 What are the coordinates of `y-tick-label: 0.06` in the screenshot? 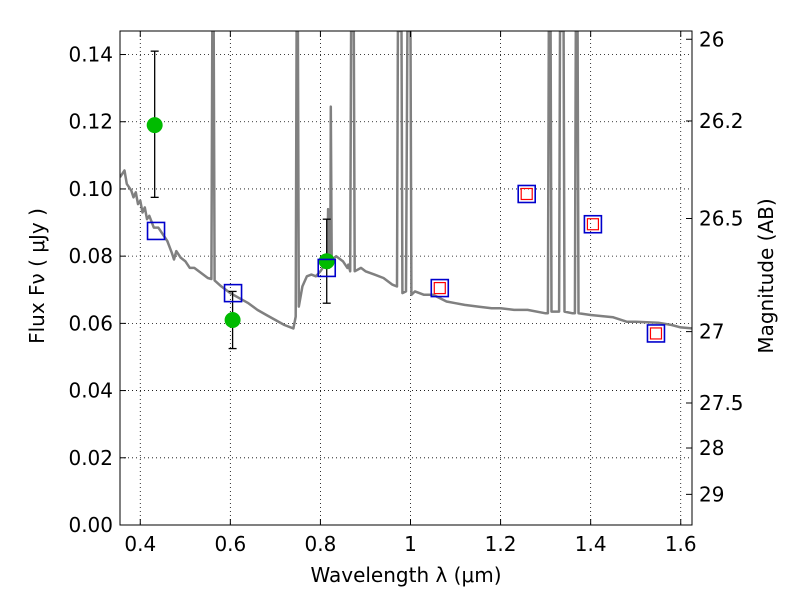 It's located at (90, 323).